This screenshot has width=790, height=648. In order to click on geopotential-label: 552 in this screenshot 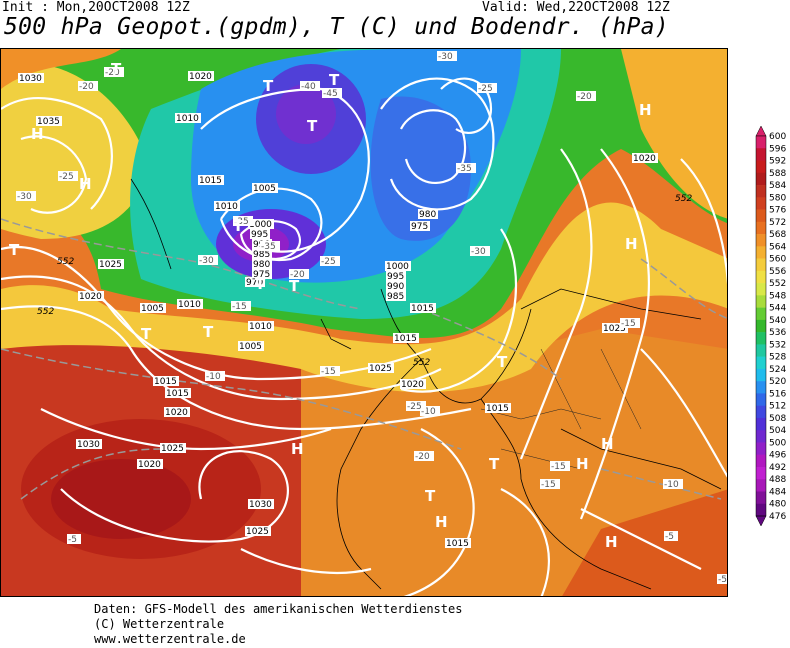, I will do `click(65, 262)`.